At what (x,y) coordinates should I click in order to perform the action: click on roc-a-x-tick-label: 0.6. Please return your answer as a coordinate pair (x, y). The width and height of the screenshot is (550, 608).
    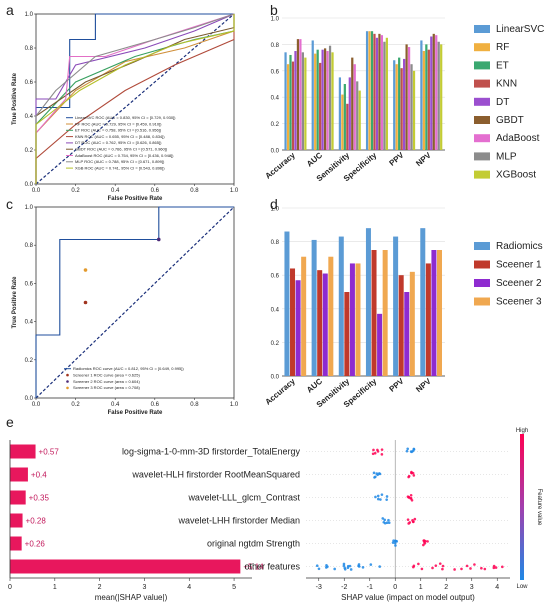
    Looking at the image, I should click on (155, 191).